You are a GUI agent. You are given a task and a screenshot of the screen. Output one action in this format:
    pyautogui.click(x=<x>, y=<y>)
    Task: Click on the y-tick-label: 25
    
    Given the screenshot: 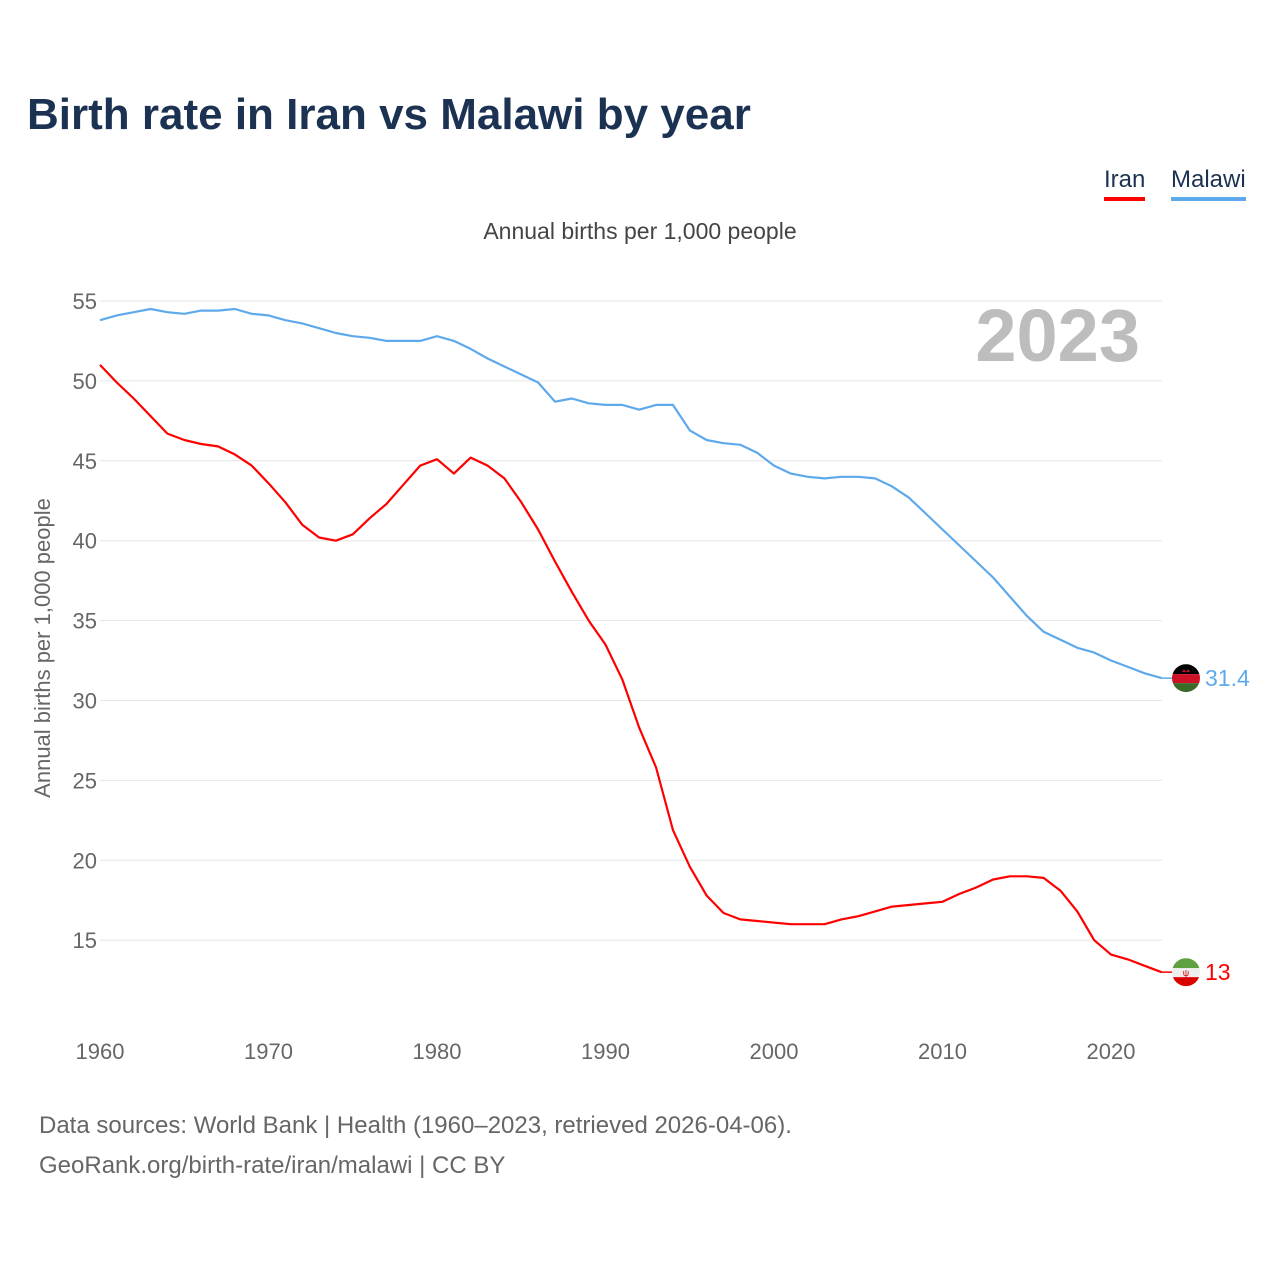 What is the action you would take?
    pyautogui.click(x=85, y=780)
    